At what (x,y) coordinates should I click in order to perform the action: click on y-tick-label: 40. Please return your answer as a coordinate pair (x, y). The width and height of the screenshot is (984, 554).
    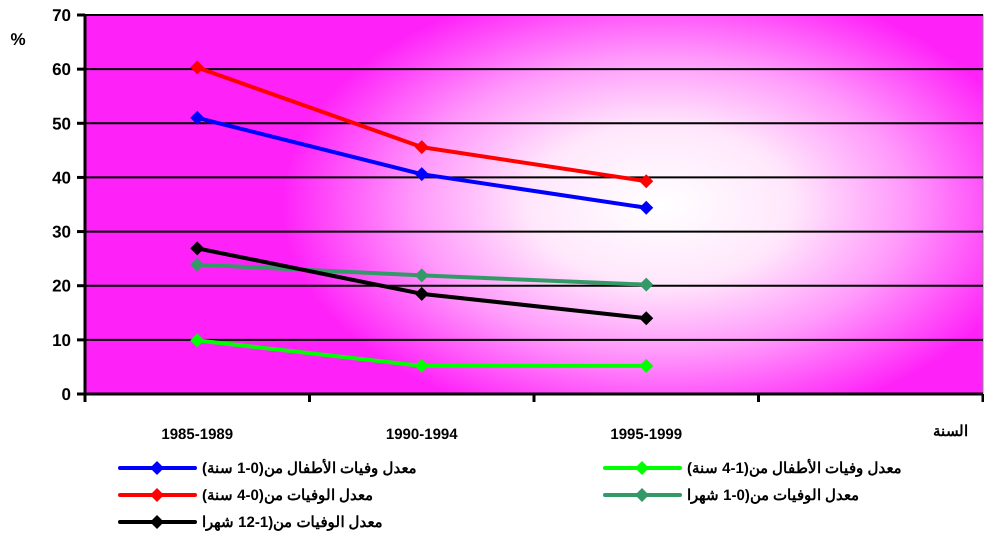
    Looking at the image, I should click on (61, 178).